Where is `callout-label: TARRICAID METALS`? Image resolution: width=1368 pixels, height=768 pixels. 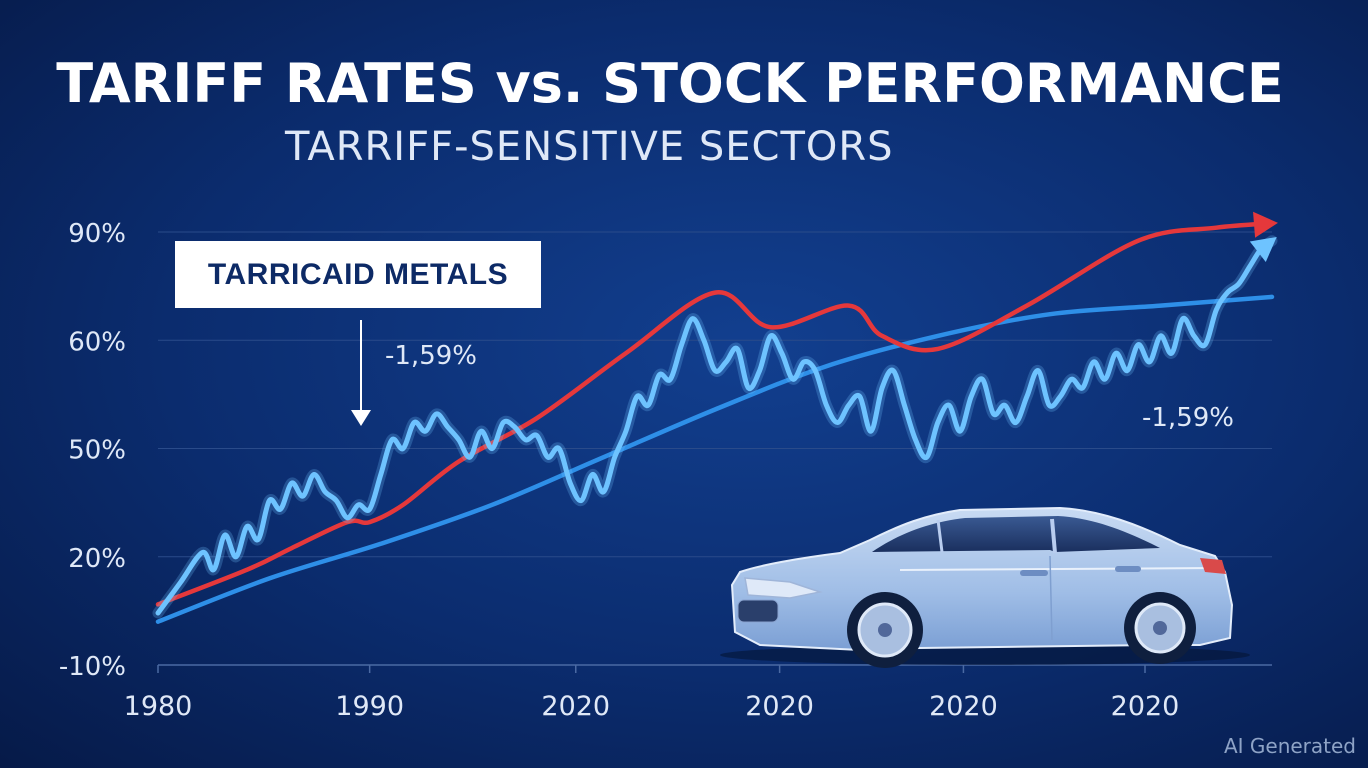 callout-label: TARRICAID METALS is located at coordinates (358, 274).